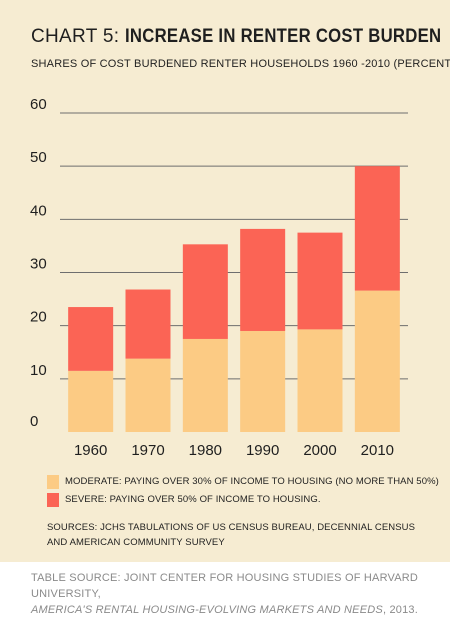  What do you see at coordinates (377, 450) in the screenshot?
I see `x-tick-label: 2010` at bounding box center [377, 450].